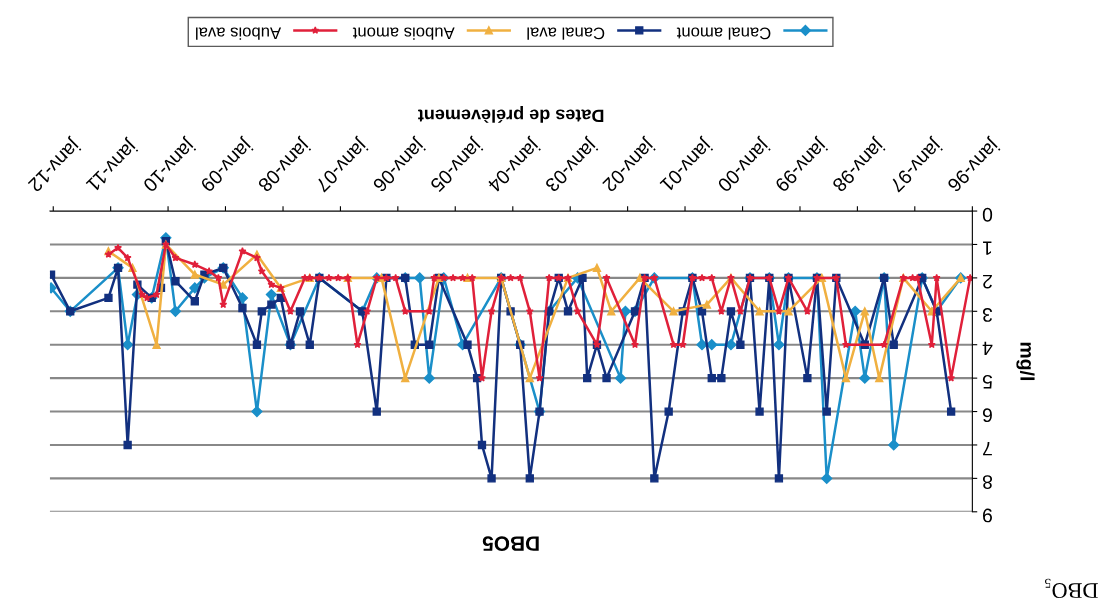 The height and width of the screenshot is (610, 1110). What do you see at coordinates (1025, 361) in the screenshot?
I see `y-axis-title: mg/l` at bounding box center [1025, 361].